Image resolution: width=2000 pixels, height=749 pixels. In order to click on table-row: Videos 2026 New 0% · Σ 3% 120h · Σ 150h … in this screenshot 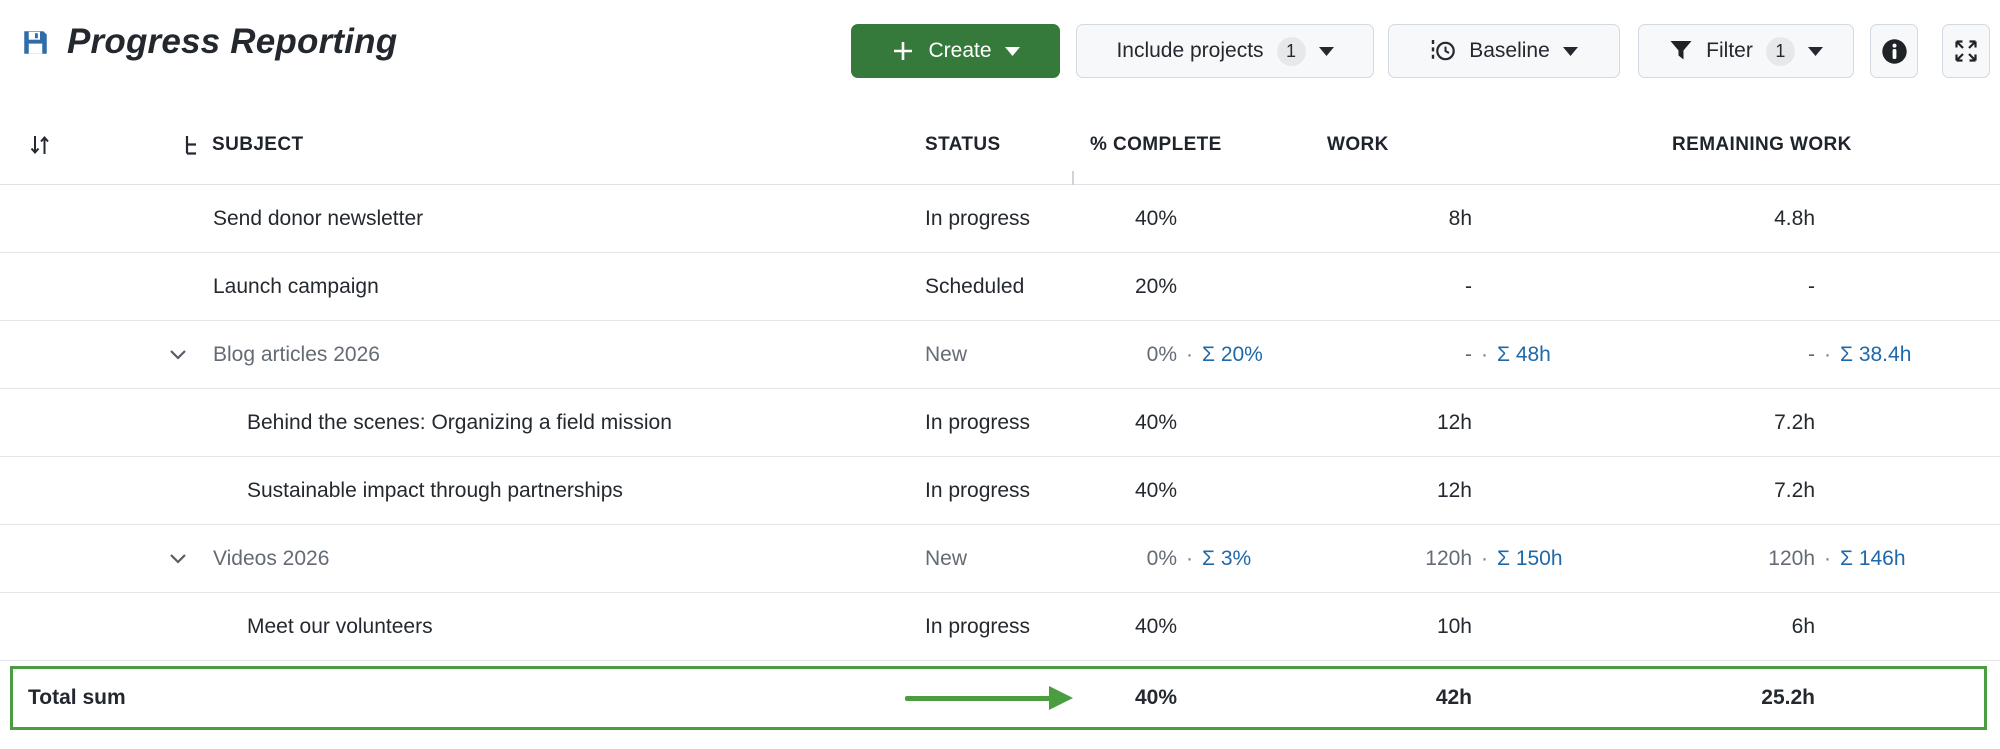, I will do `click(1000, 559)`.